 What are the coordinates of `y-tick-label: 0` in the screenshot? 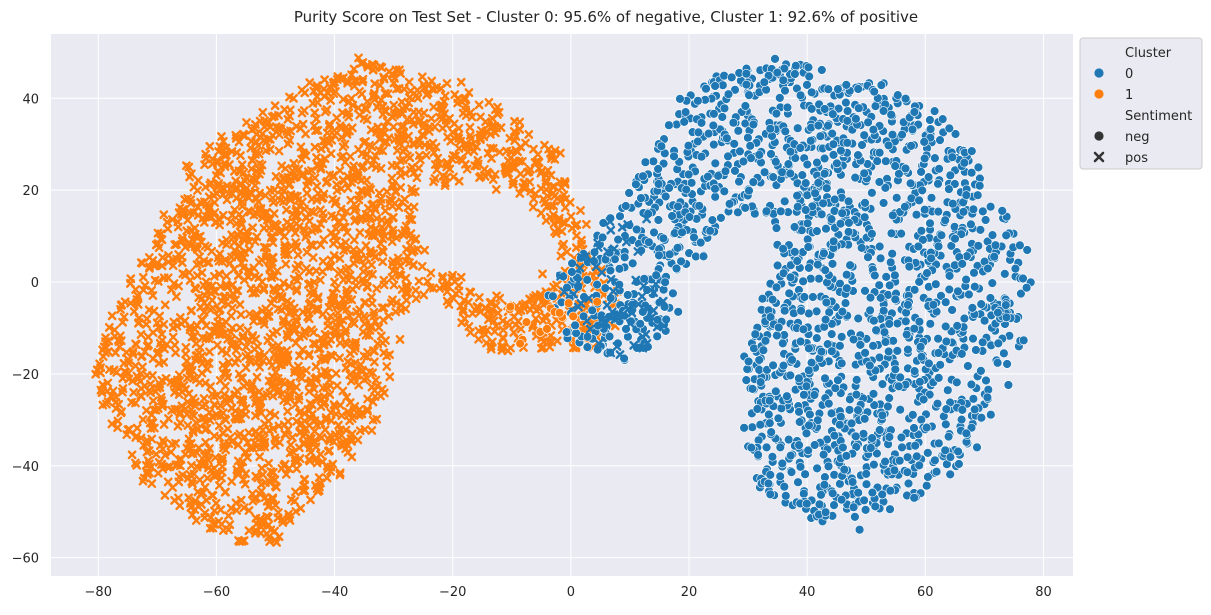 It's located at (35, 283).